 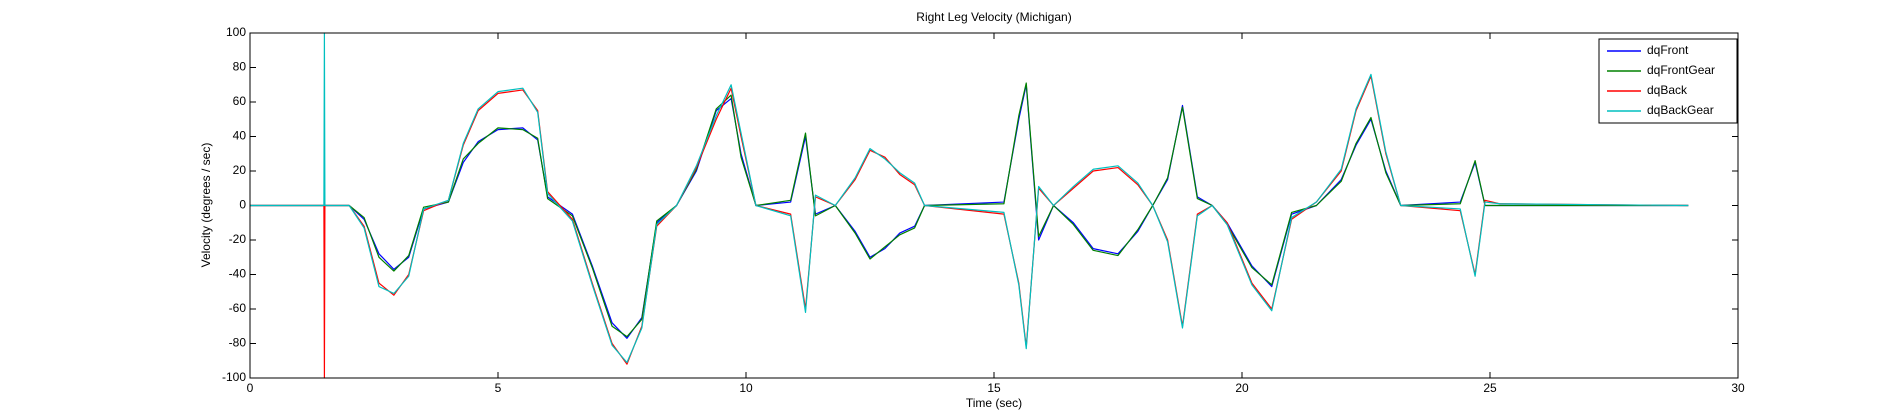 What do you see at coordinates (240, 170) in the screenshot?
I see `y-tick-label: 20` at bounding box center [240, 170].